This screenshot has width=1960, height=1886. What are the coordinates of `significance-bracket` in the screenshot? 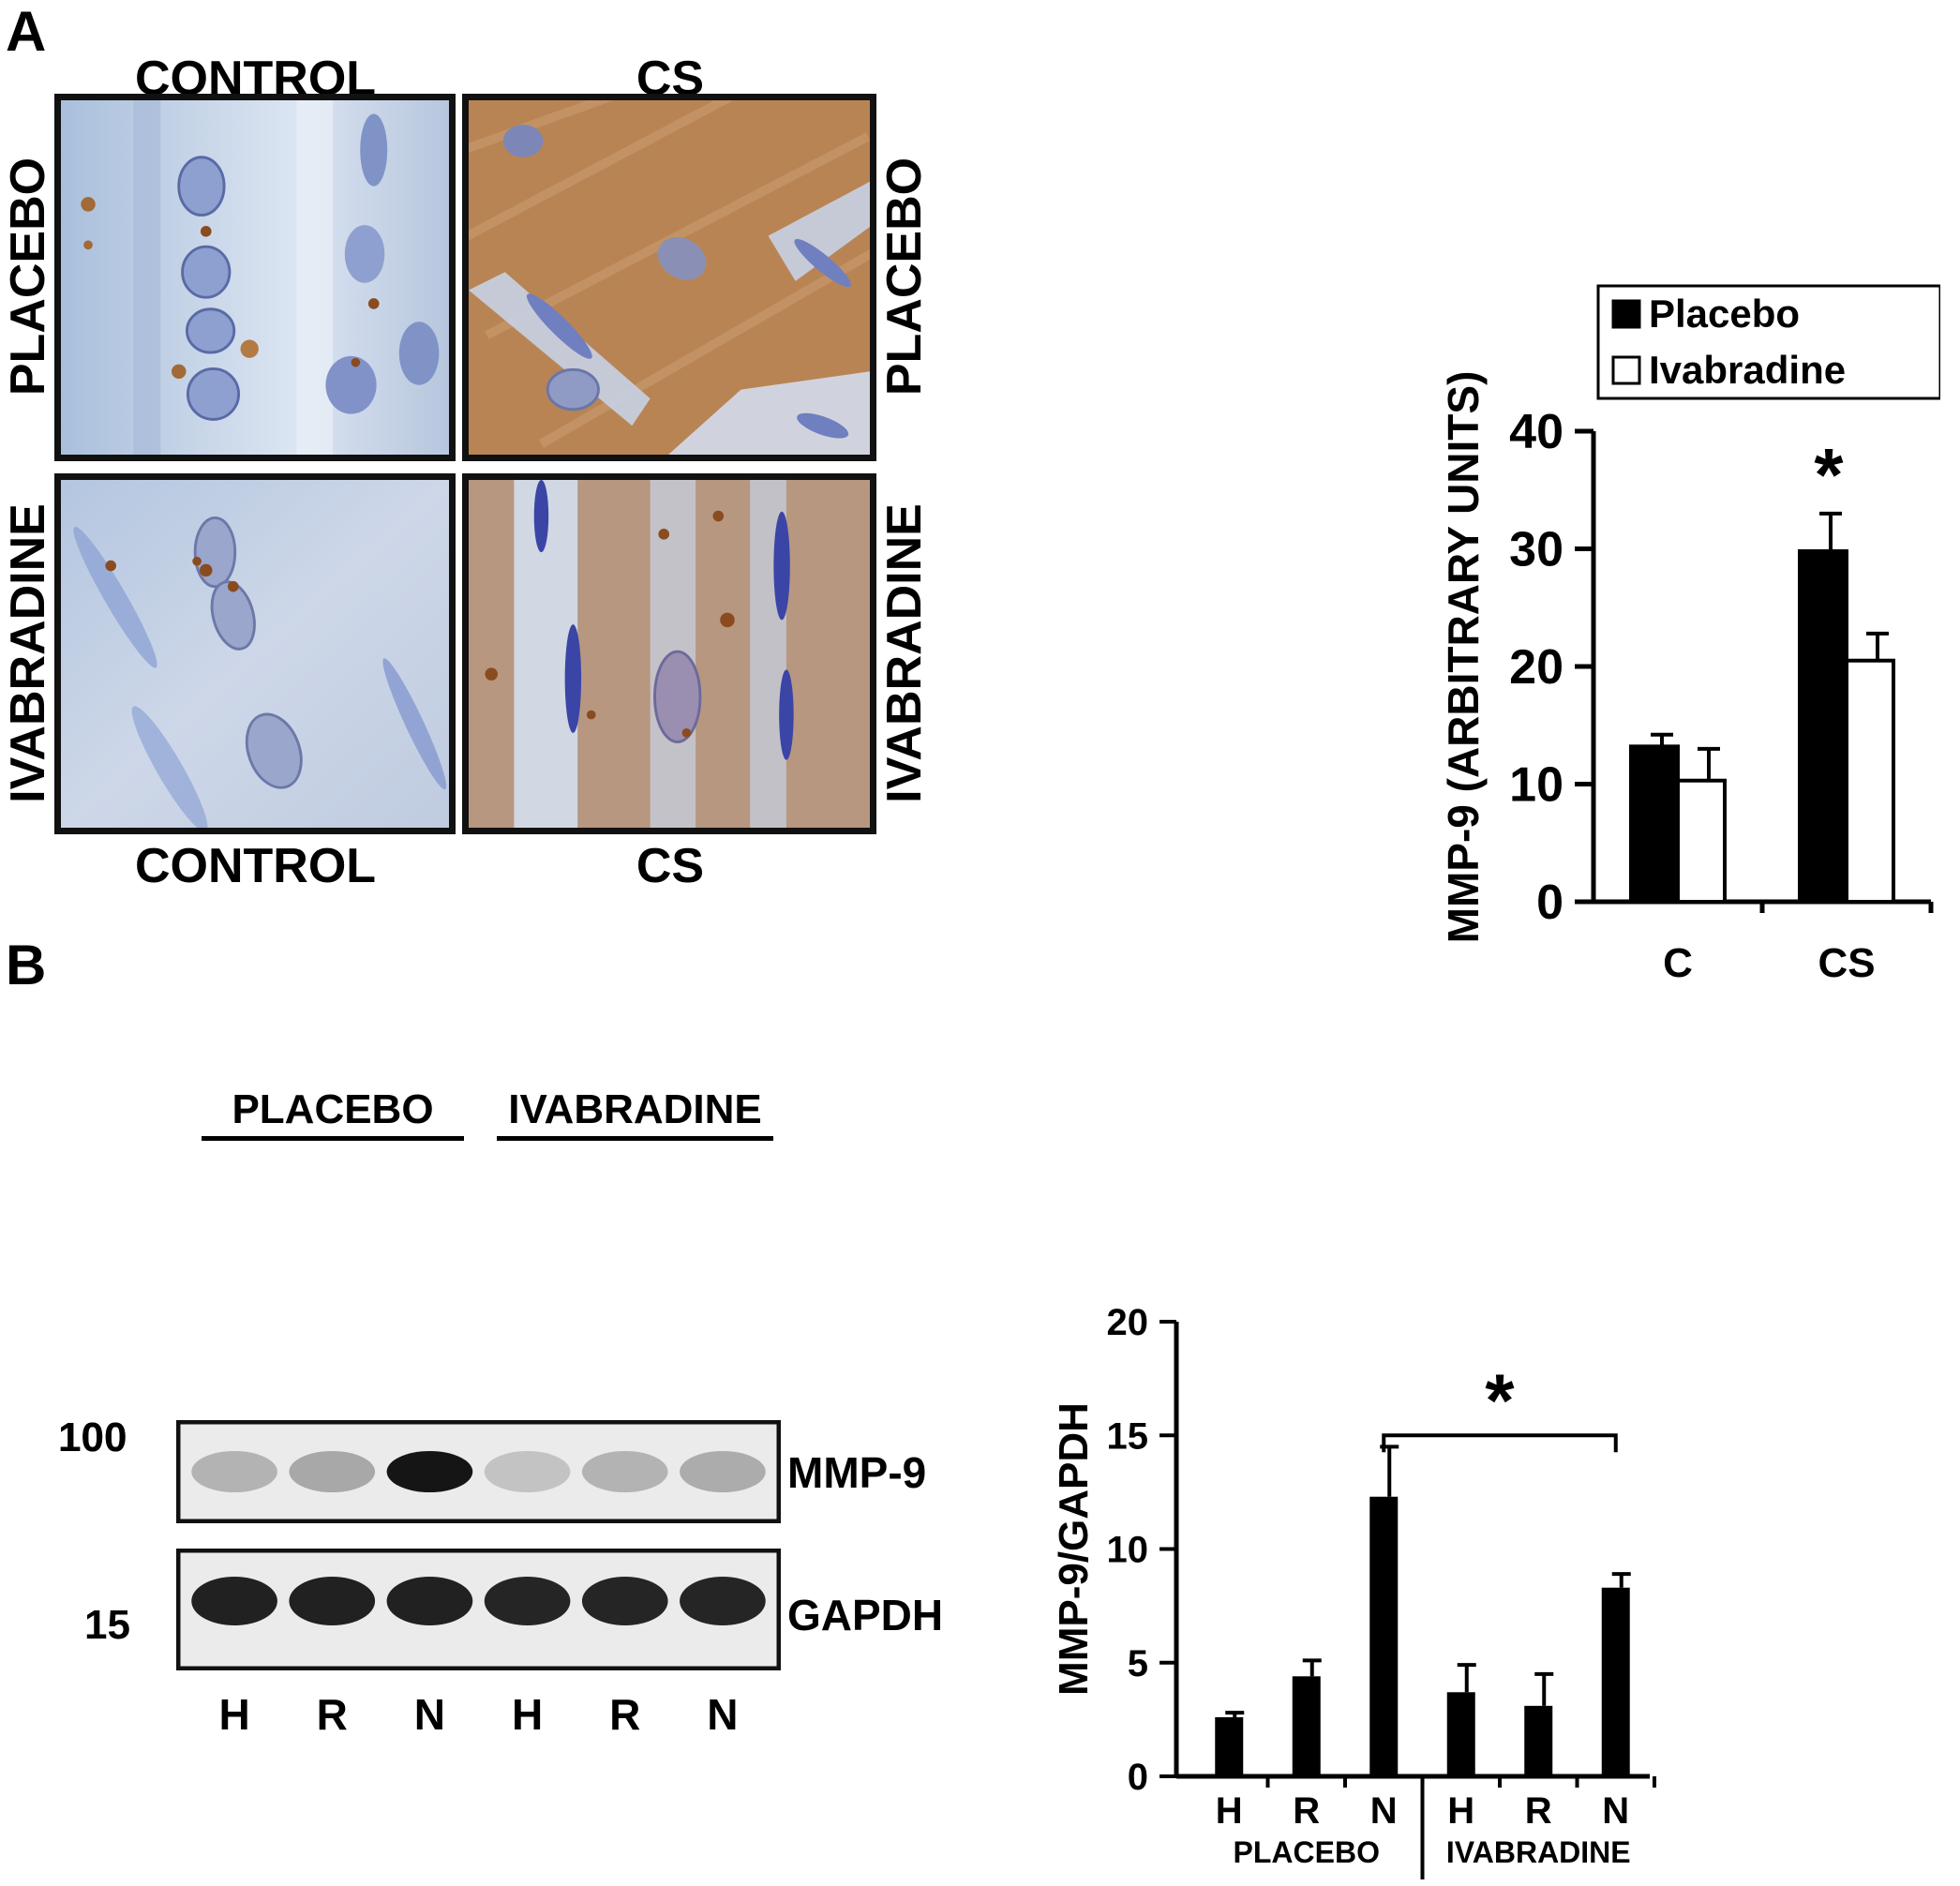 It's located at (1500, 1443).